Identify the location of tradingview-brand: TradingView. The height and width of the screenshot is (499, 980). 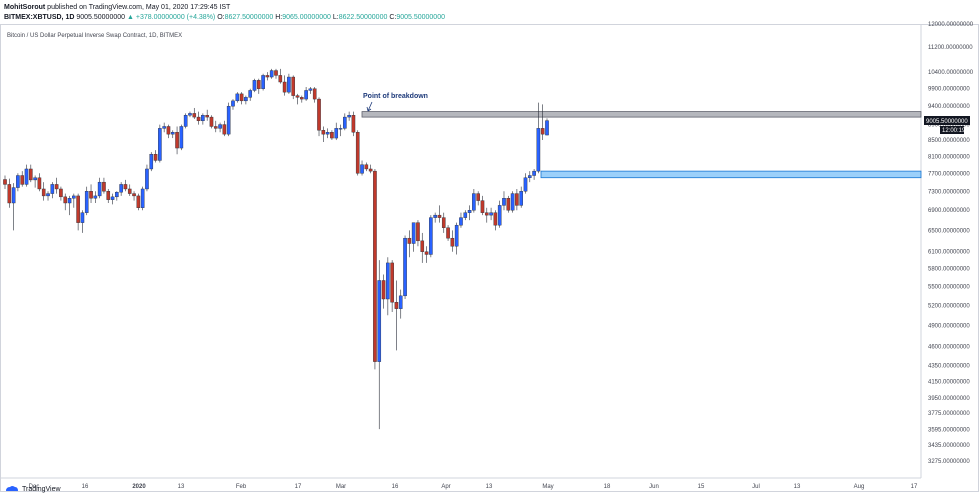
(41, 489).